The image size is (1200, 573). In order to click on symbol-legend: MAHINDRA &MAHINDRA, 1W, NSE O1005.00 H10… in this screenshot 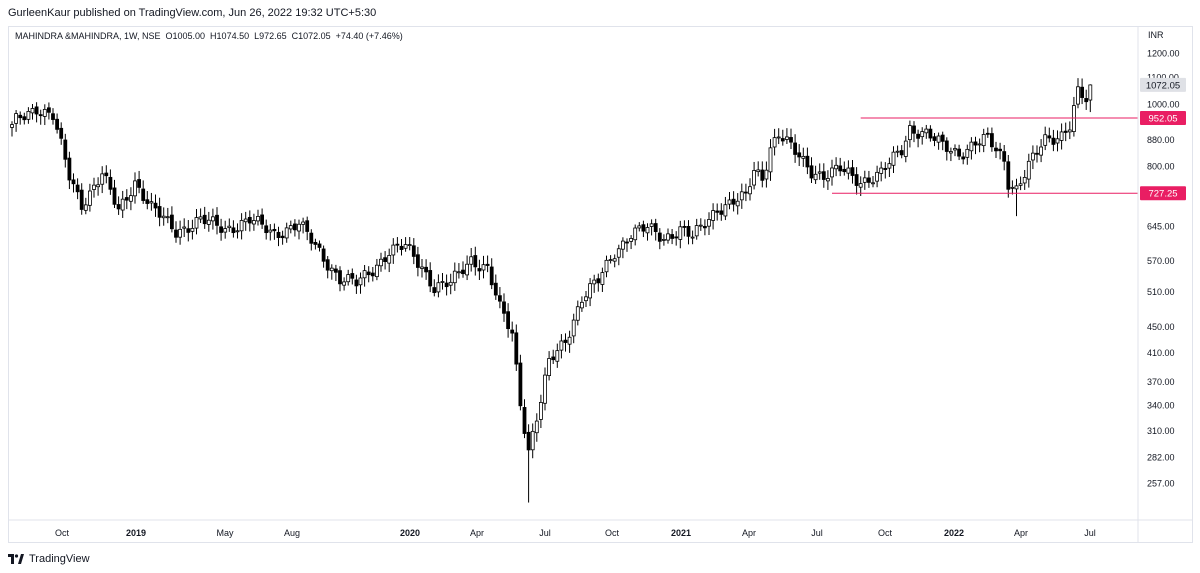, I will do `click(209, 36)`.